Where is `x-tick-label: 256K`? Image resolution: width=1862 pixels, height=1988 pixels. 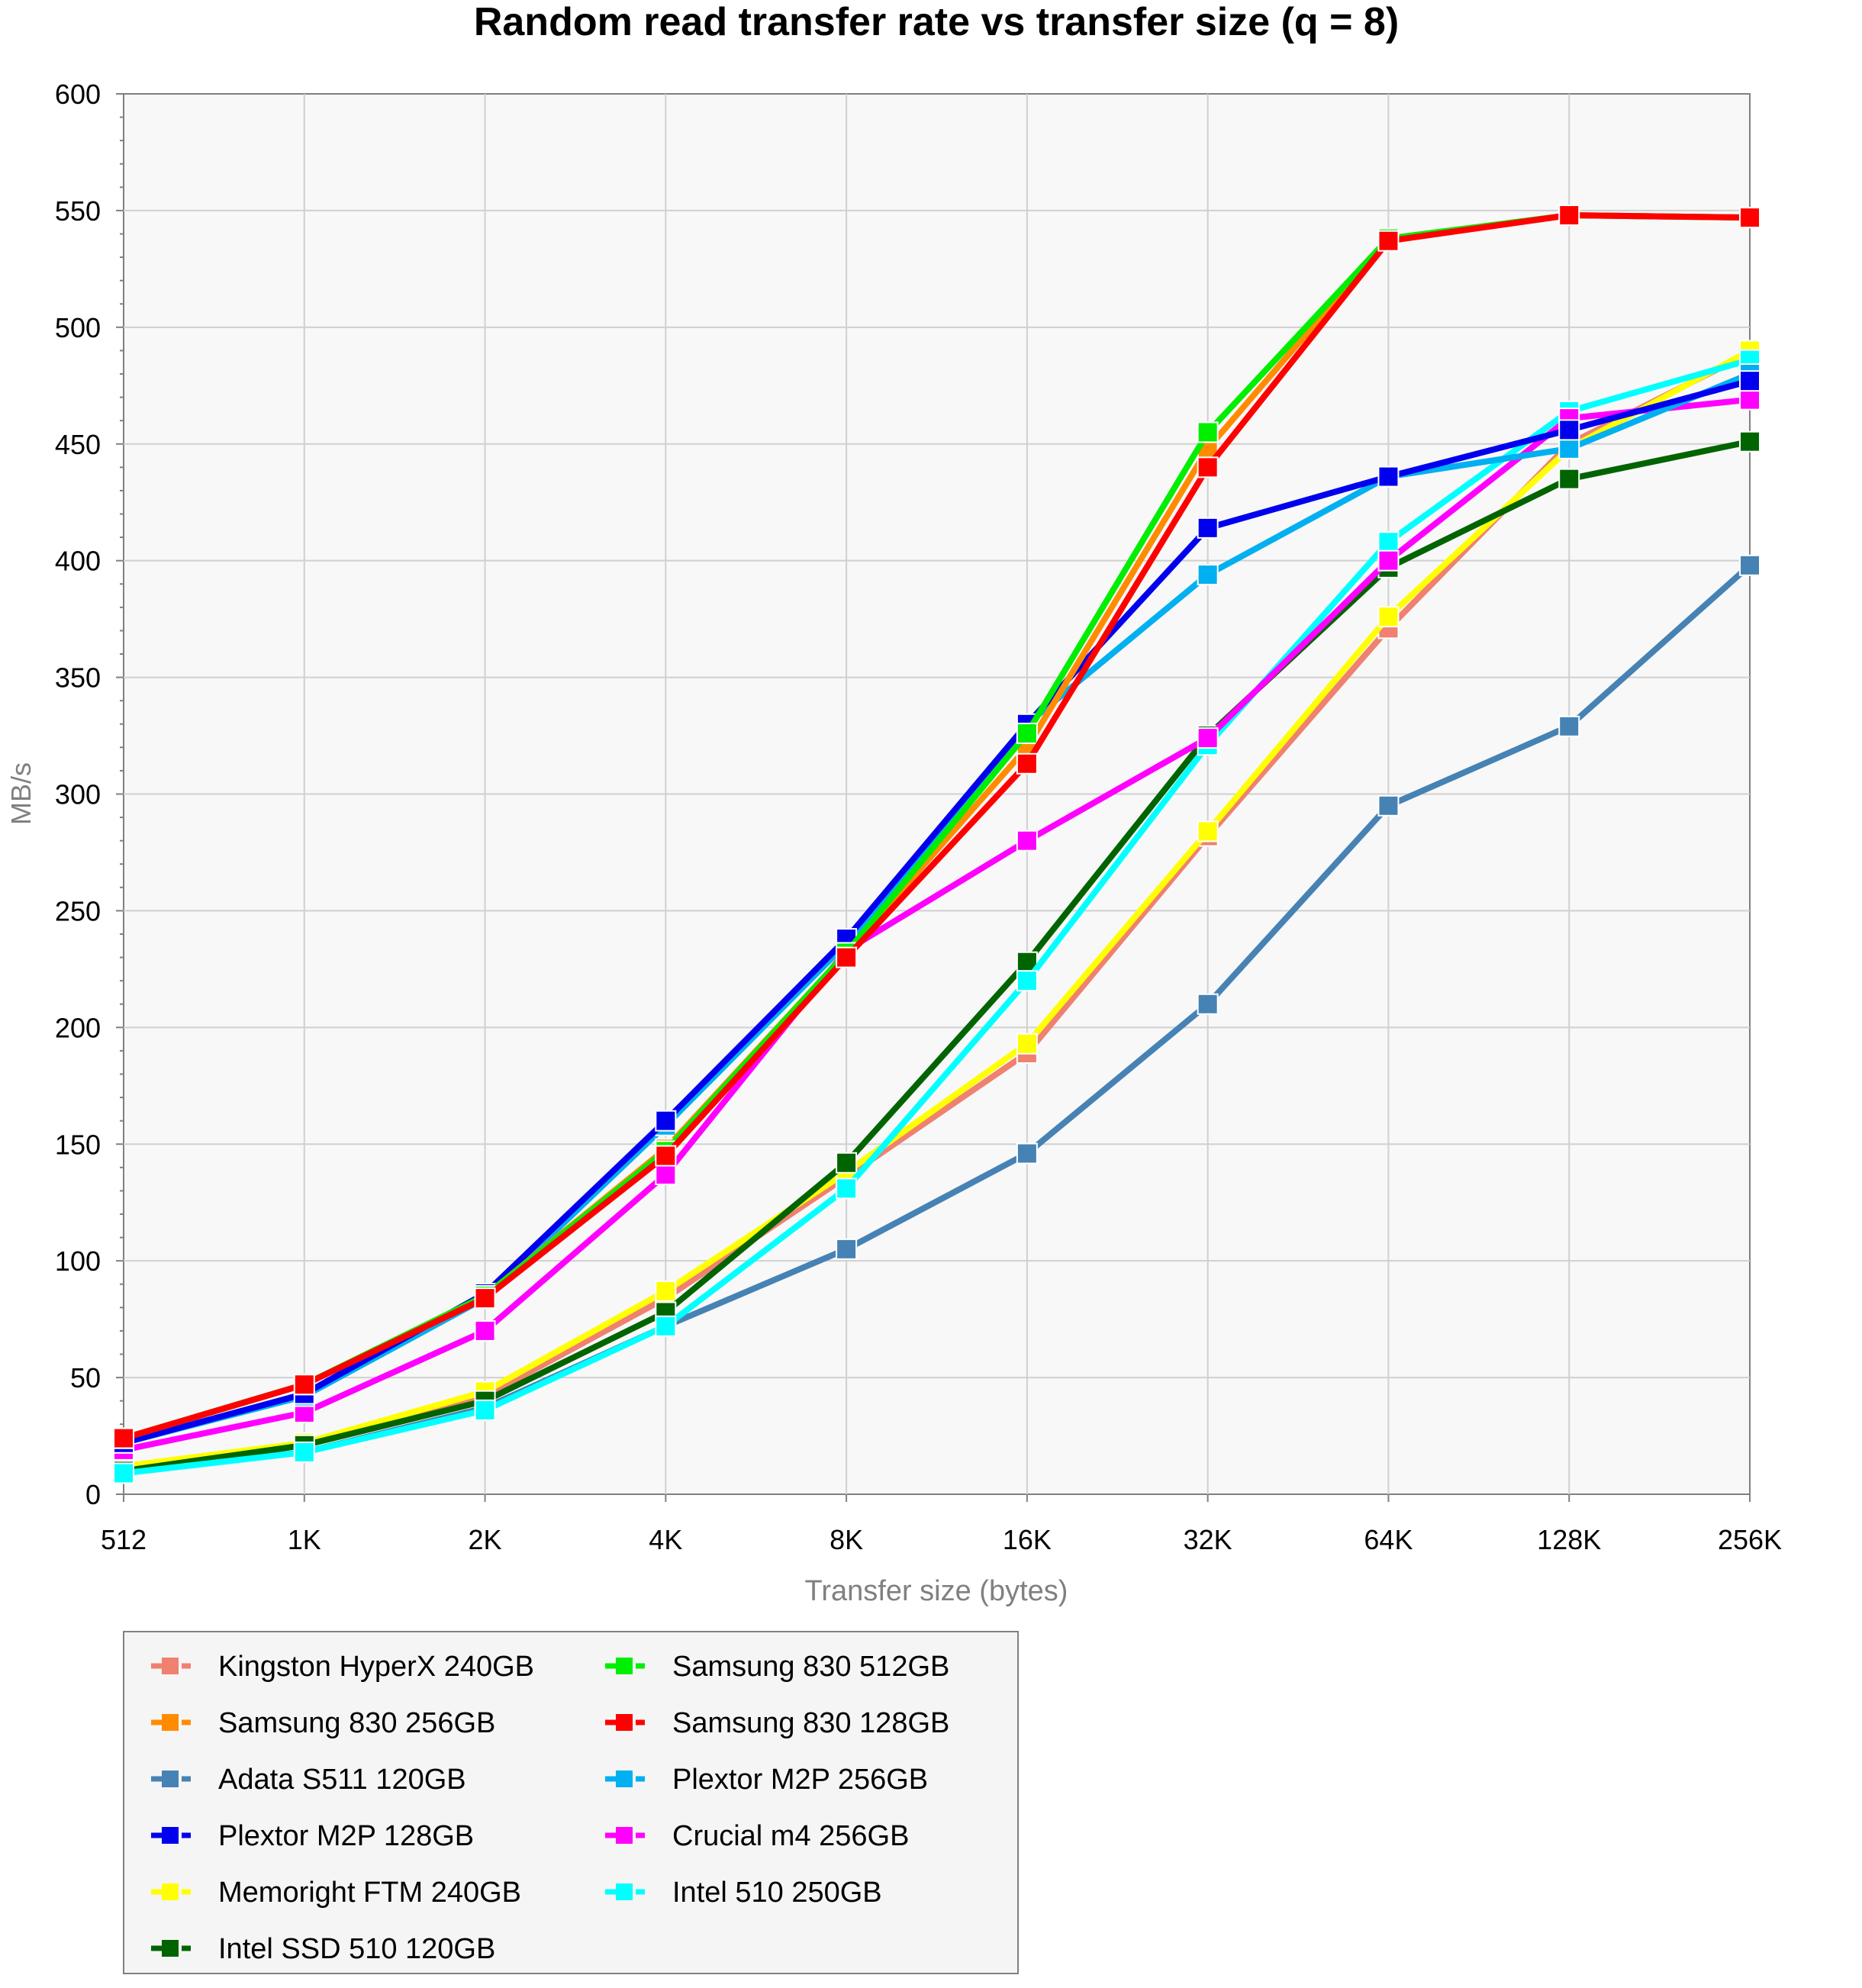 x-tick-label: 256K is located at coordinates (1750, 1539).